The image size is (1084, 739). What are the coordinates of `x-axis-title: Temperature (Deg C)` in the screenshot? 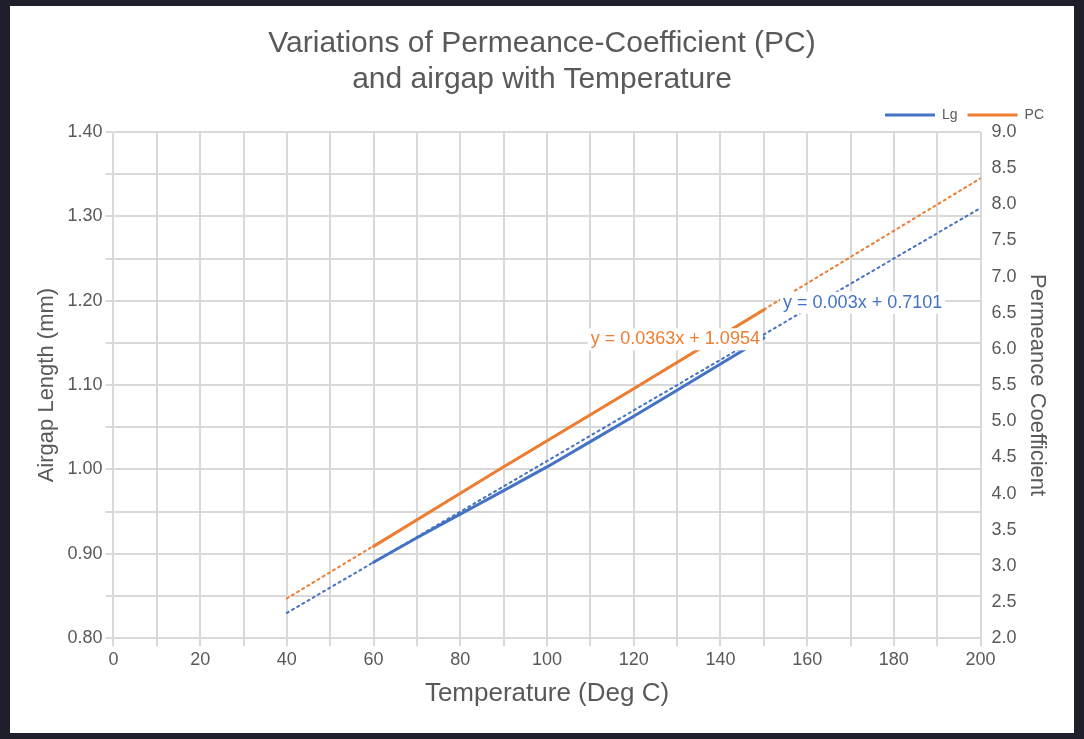 It's located at (547, 691).